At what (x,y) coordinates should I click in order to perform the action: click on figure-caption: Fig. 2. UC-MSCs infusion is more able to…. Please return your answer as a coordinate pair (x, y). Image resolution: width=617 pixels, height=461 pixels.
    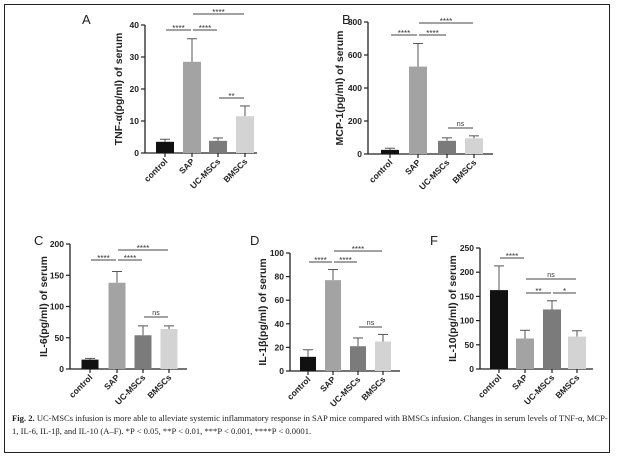
    Looking at the image, I should click on (310, 425).